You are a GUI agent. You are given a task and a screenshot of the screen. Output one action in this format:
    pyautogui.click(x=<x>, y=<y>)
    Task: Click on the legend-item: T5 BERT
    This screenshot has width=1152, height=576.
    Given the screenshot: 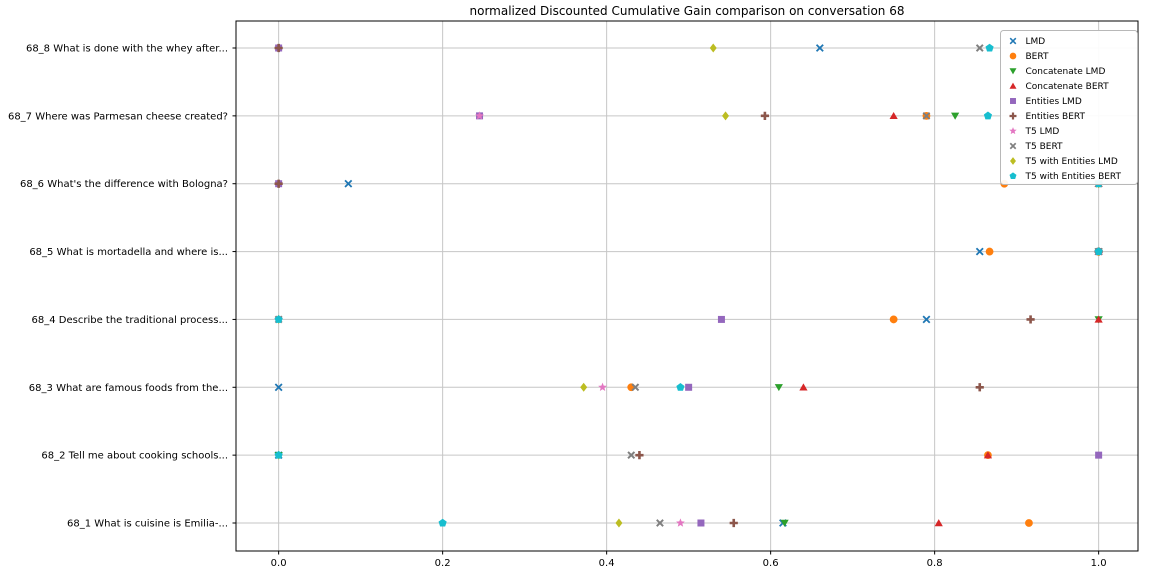 What is the action you would take?
    pyautogui.click(x=1036, y=147)
    